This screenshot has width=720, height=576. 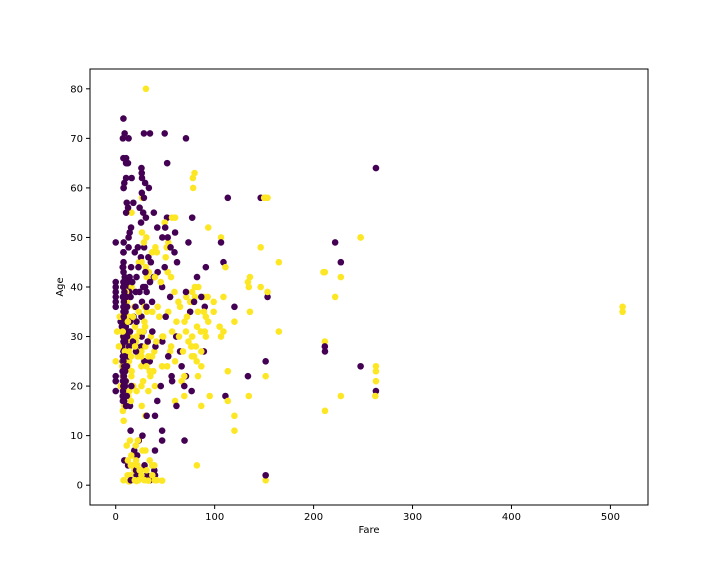 I want to click on y-tick-label: 40, so click(x=76, y=288).